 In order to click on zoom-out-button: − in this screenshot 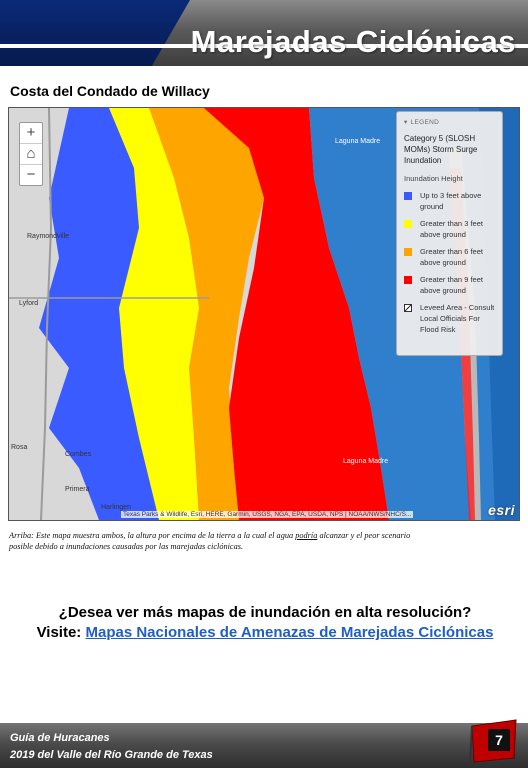, I will do `click(31, 174)`.